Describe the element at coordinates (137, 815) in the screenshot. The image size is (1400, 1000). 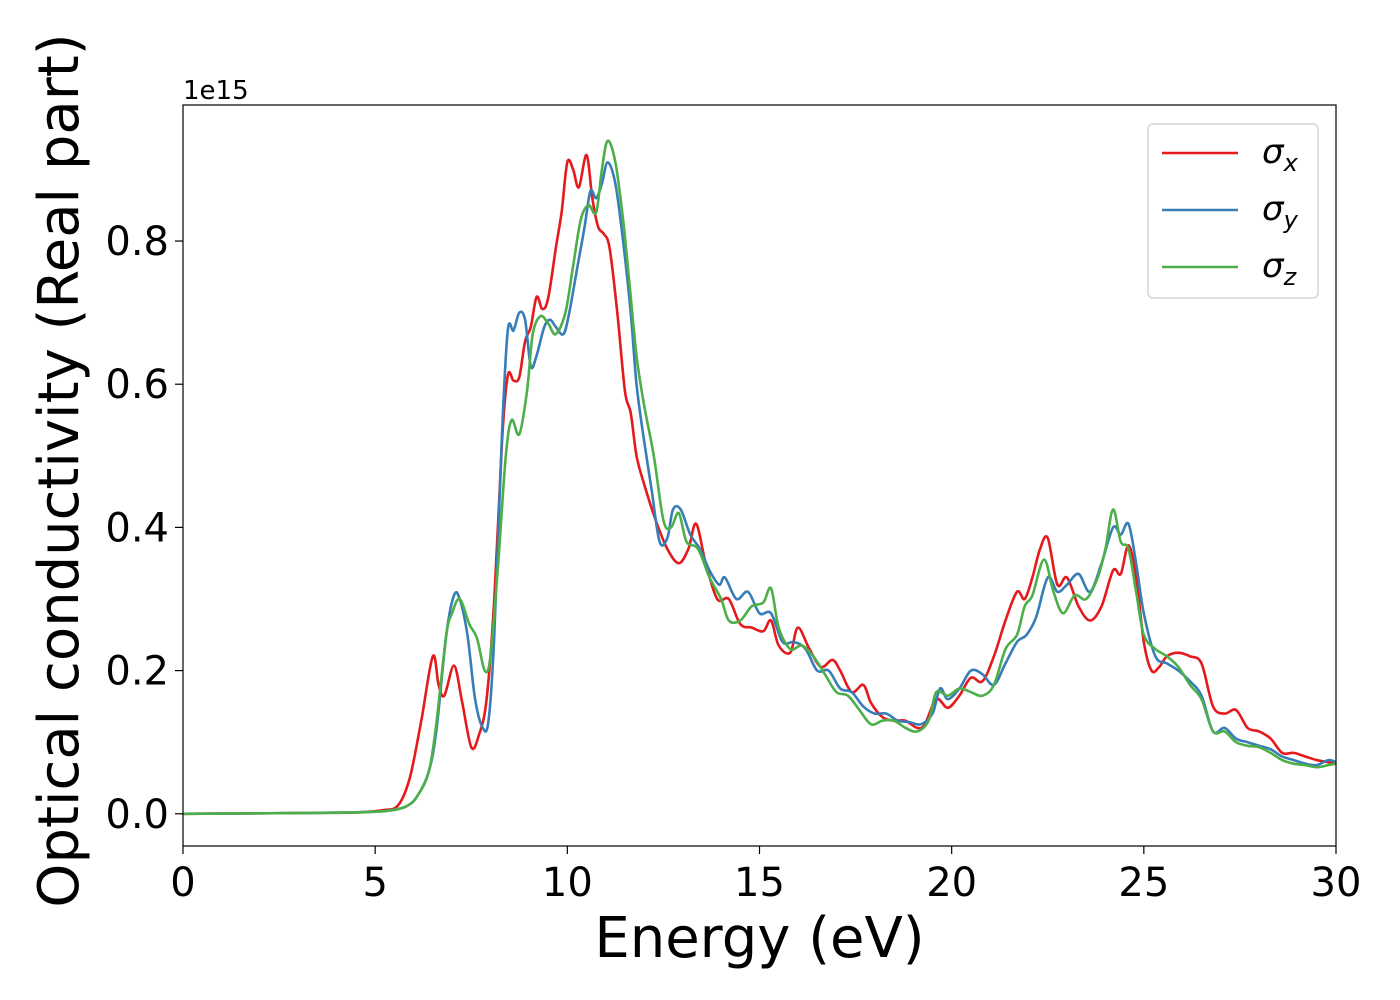
I see `y-tick-label: 0.0` at that location.